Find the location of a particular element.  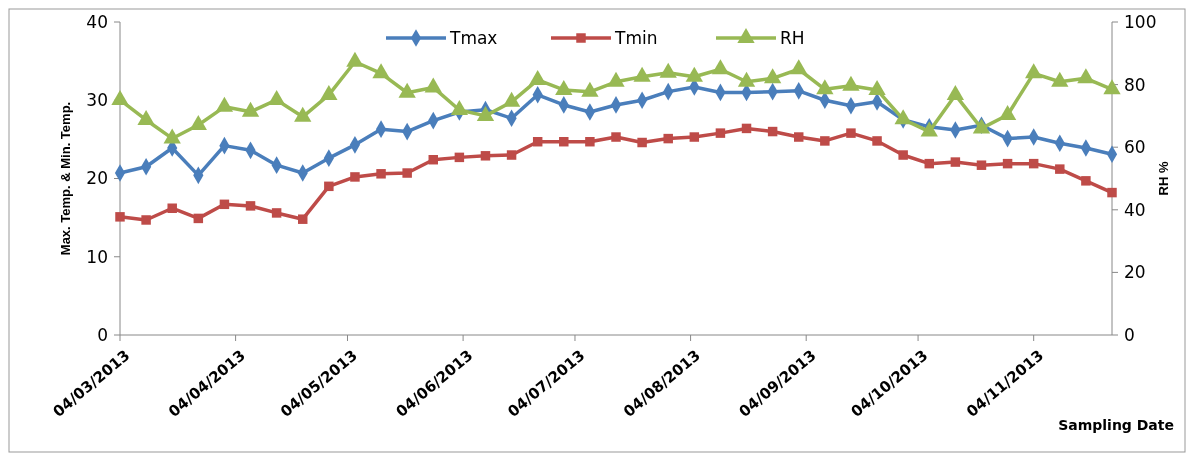

y2-tick-label: 40 is located at coordinates (1135, 209).